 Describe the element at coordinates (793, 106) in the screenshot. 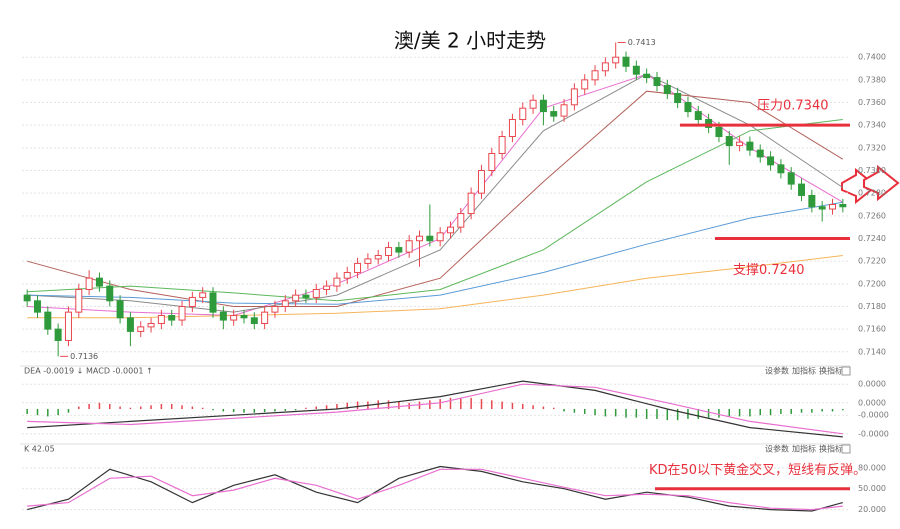

I see `level-label: 压力0.7340` at that location.